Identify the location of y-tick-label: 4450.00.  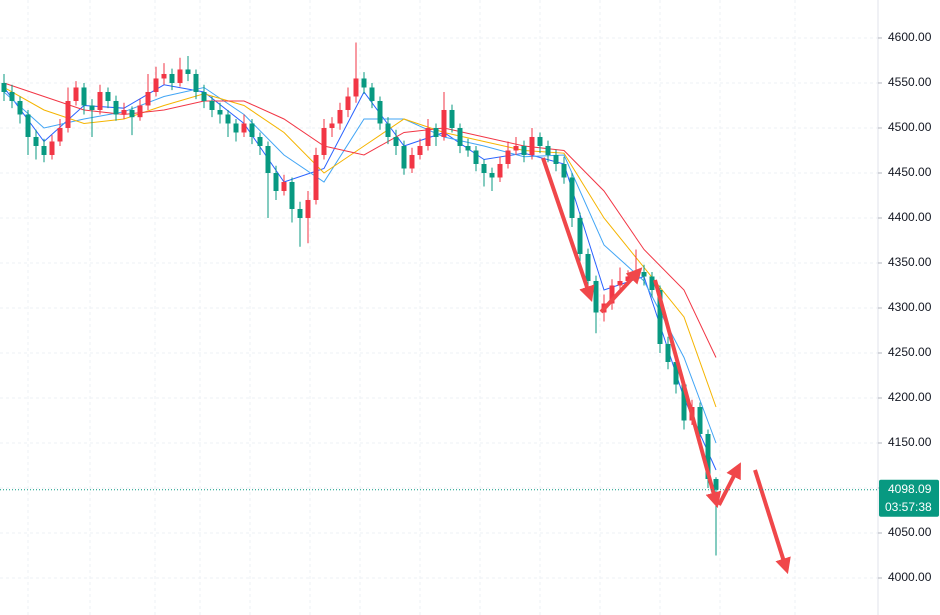
(910, 172).